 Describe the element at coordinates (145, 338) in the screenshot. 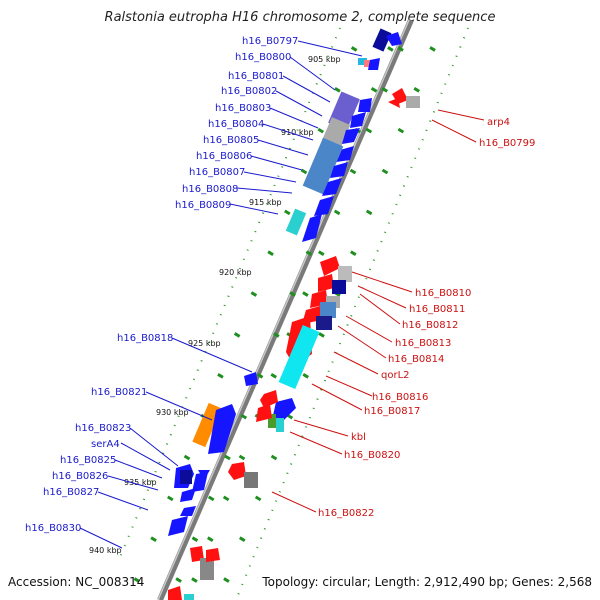

I see `gene-label: h16_B0818` at that location.